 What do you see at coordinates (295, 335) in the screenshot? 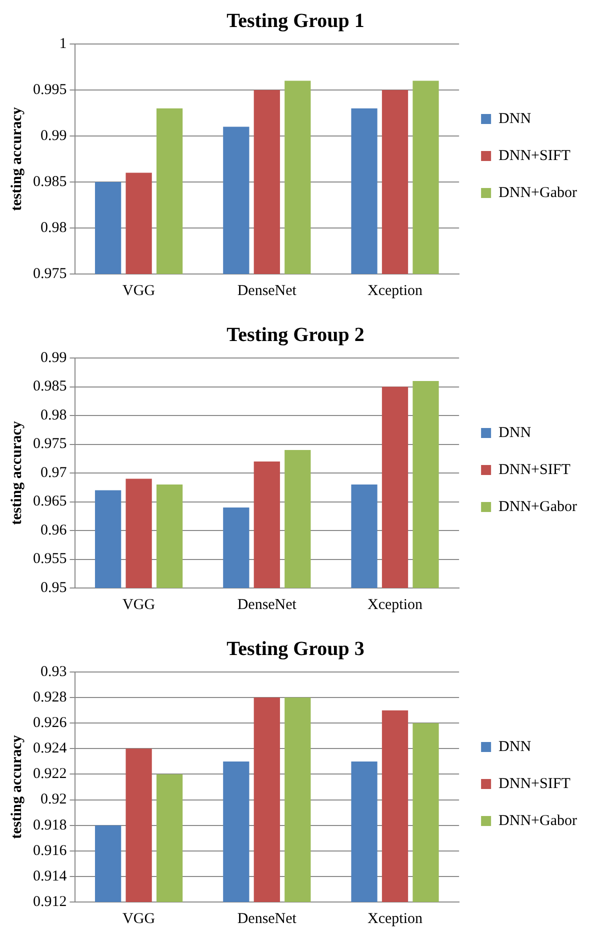
I see `chart-title: Testing Group 2` at bounding box center [295, 335].